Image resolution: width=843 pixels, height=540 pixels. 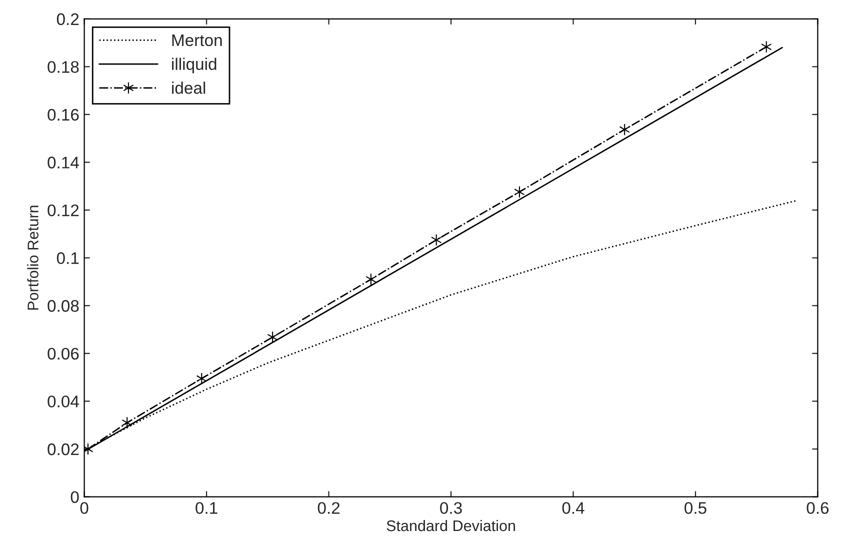 What do you see at coordinates (189, 88) in the screenshot?
I see `legend-label: ideal` at bounding box center [189, 88].